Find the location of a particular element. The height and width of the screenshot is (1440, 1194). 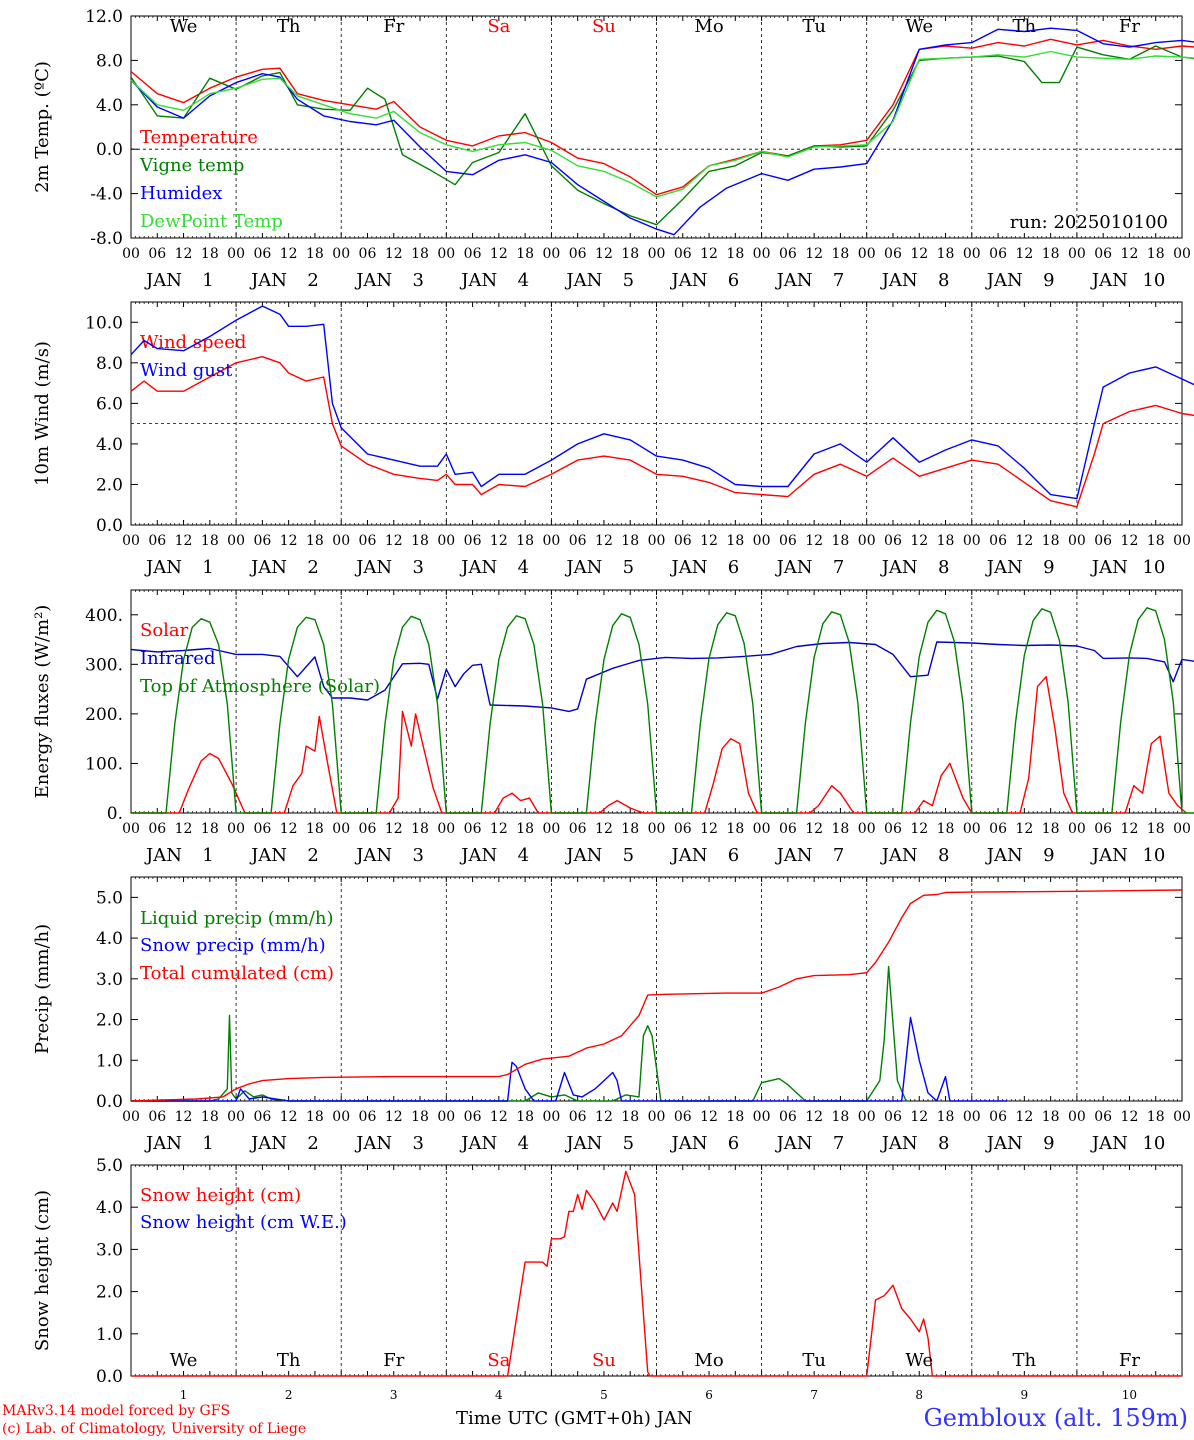

panel-4-series-total-cumulated-cm- is located at coordinates (656, 995).